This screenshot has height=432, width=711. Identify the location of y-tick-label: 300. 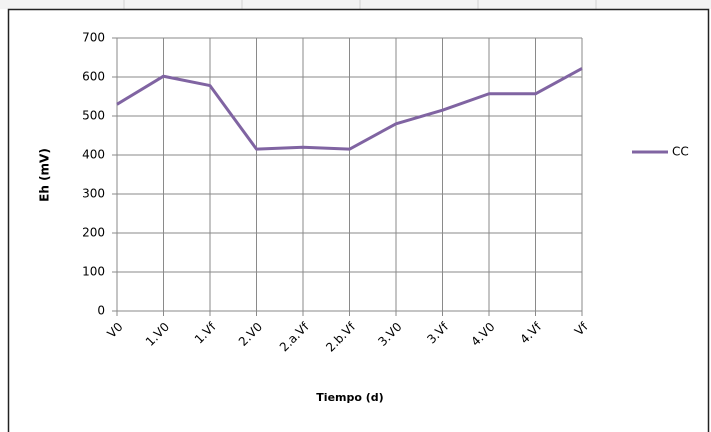
(93, 194).